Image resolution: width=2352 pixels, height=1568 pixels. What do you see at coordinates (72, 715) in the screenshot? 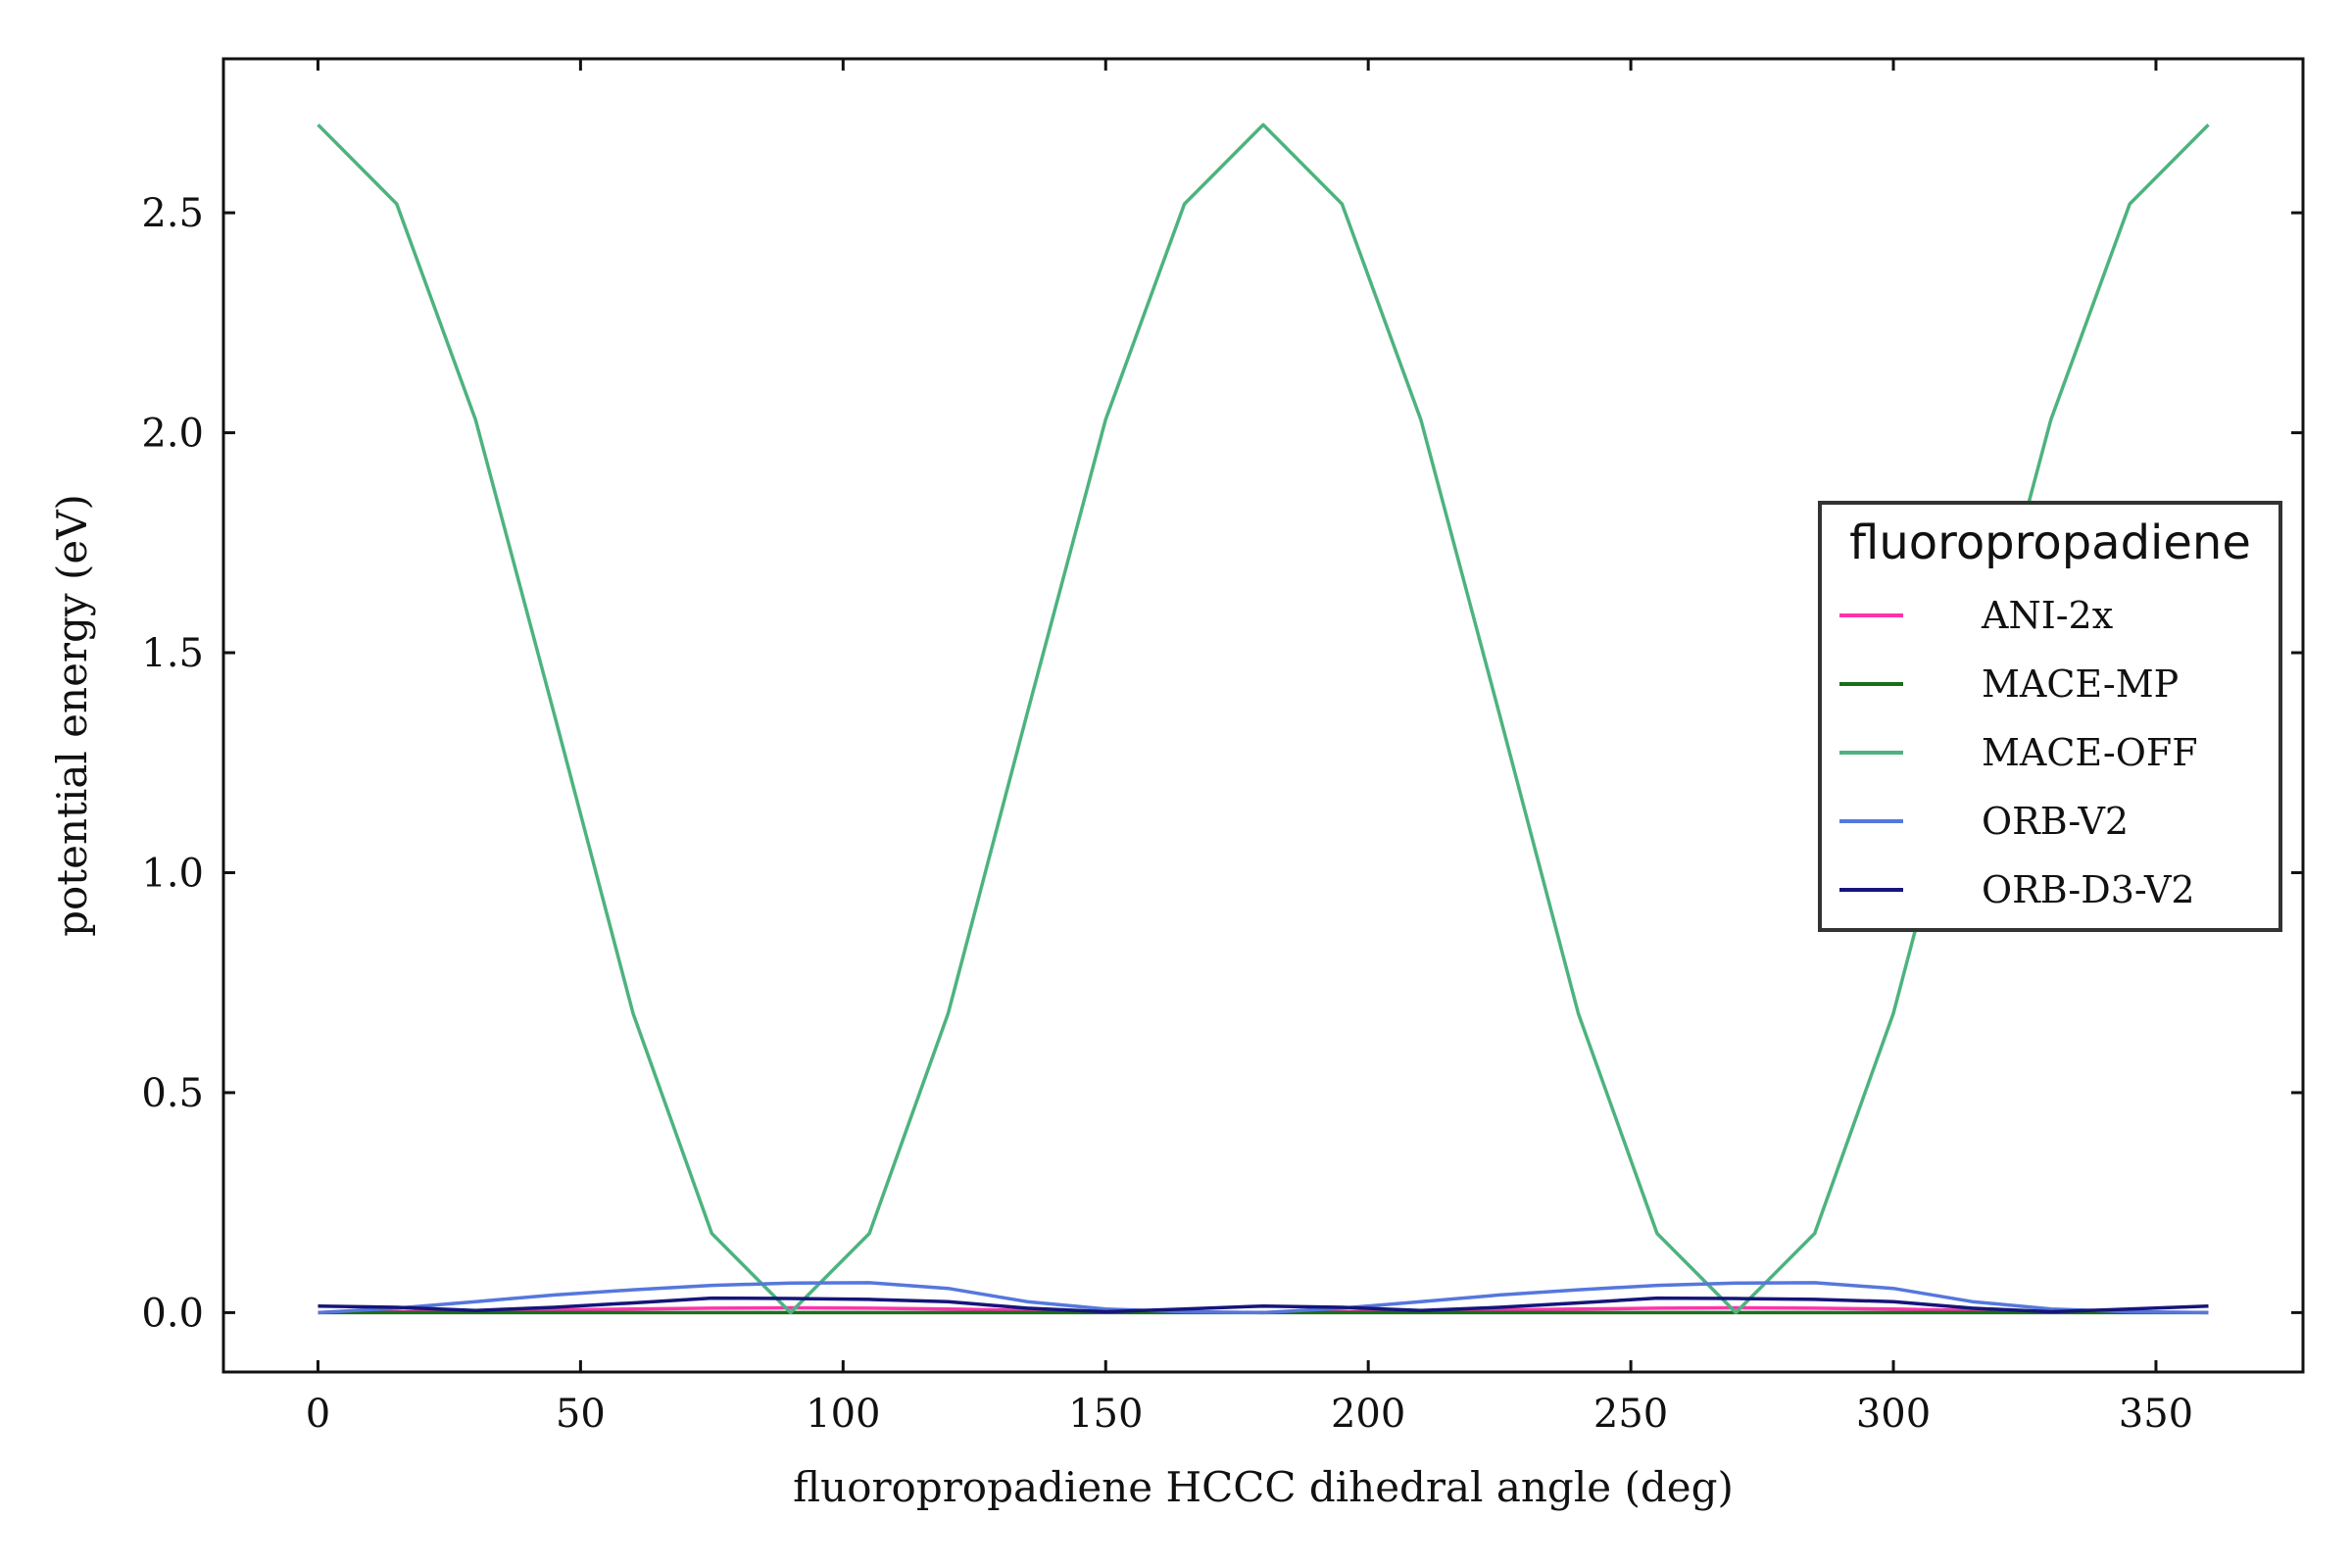
I see `y-axis-label: potential energy (eV)` at bounding box center [72, 715].